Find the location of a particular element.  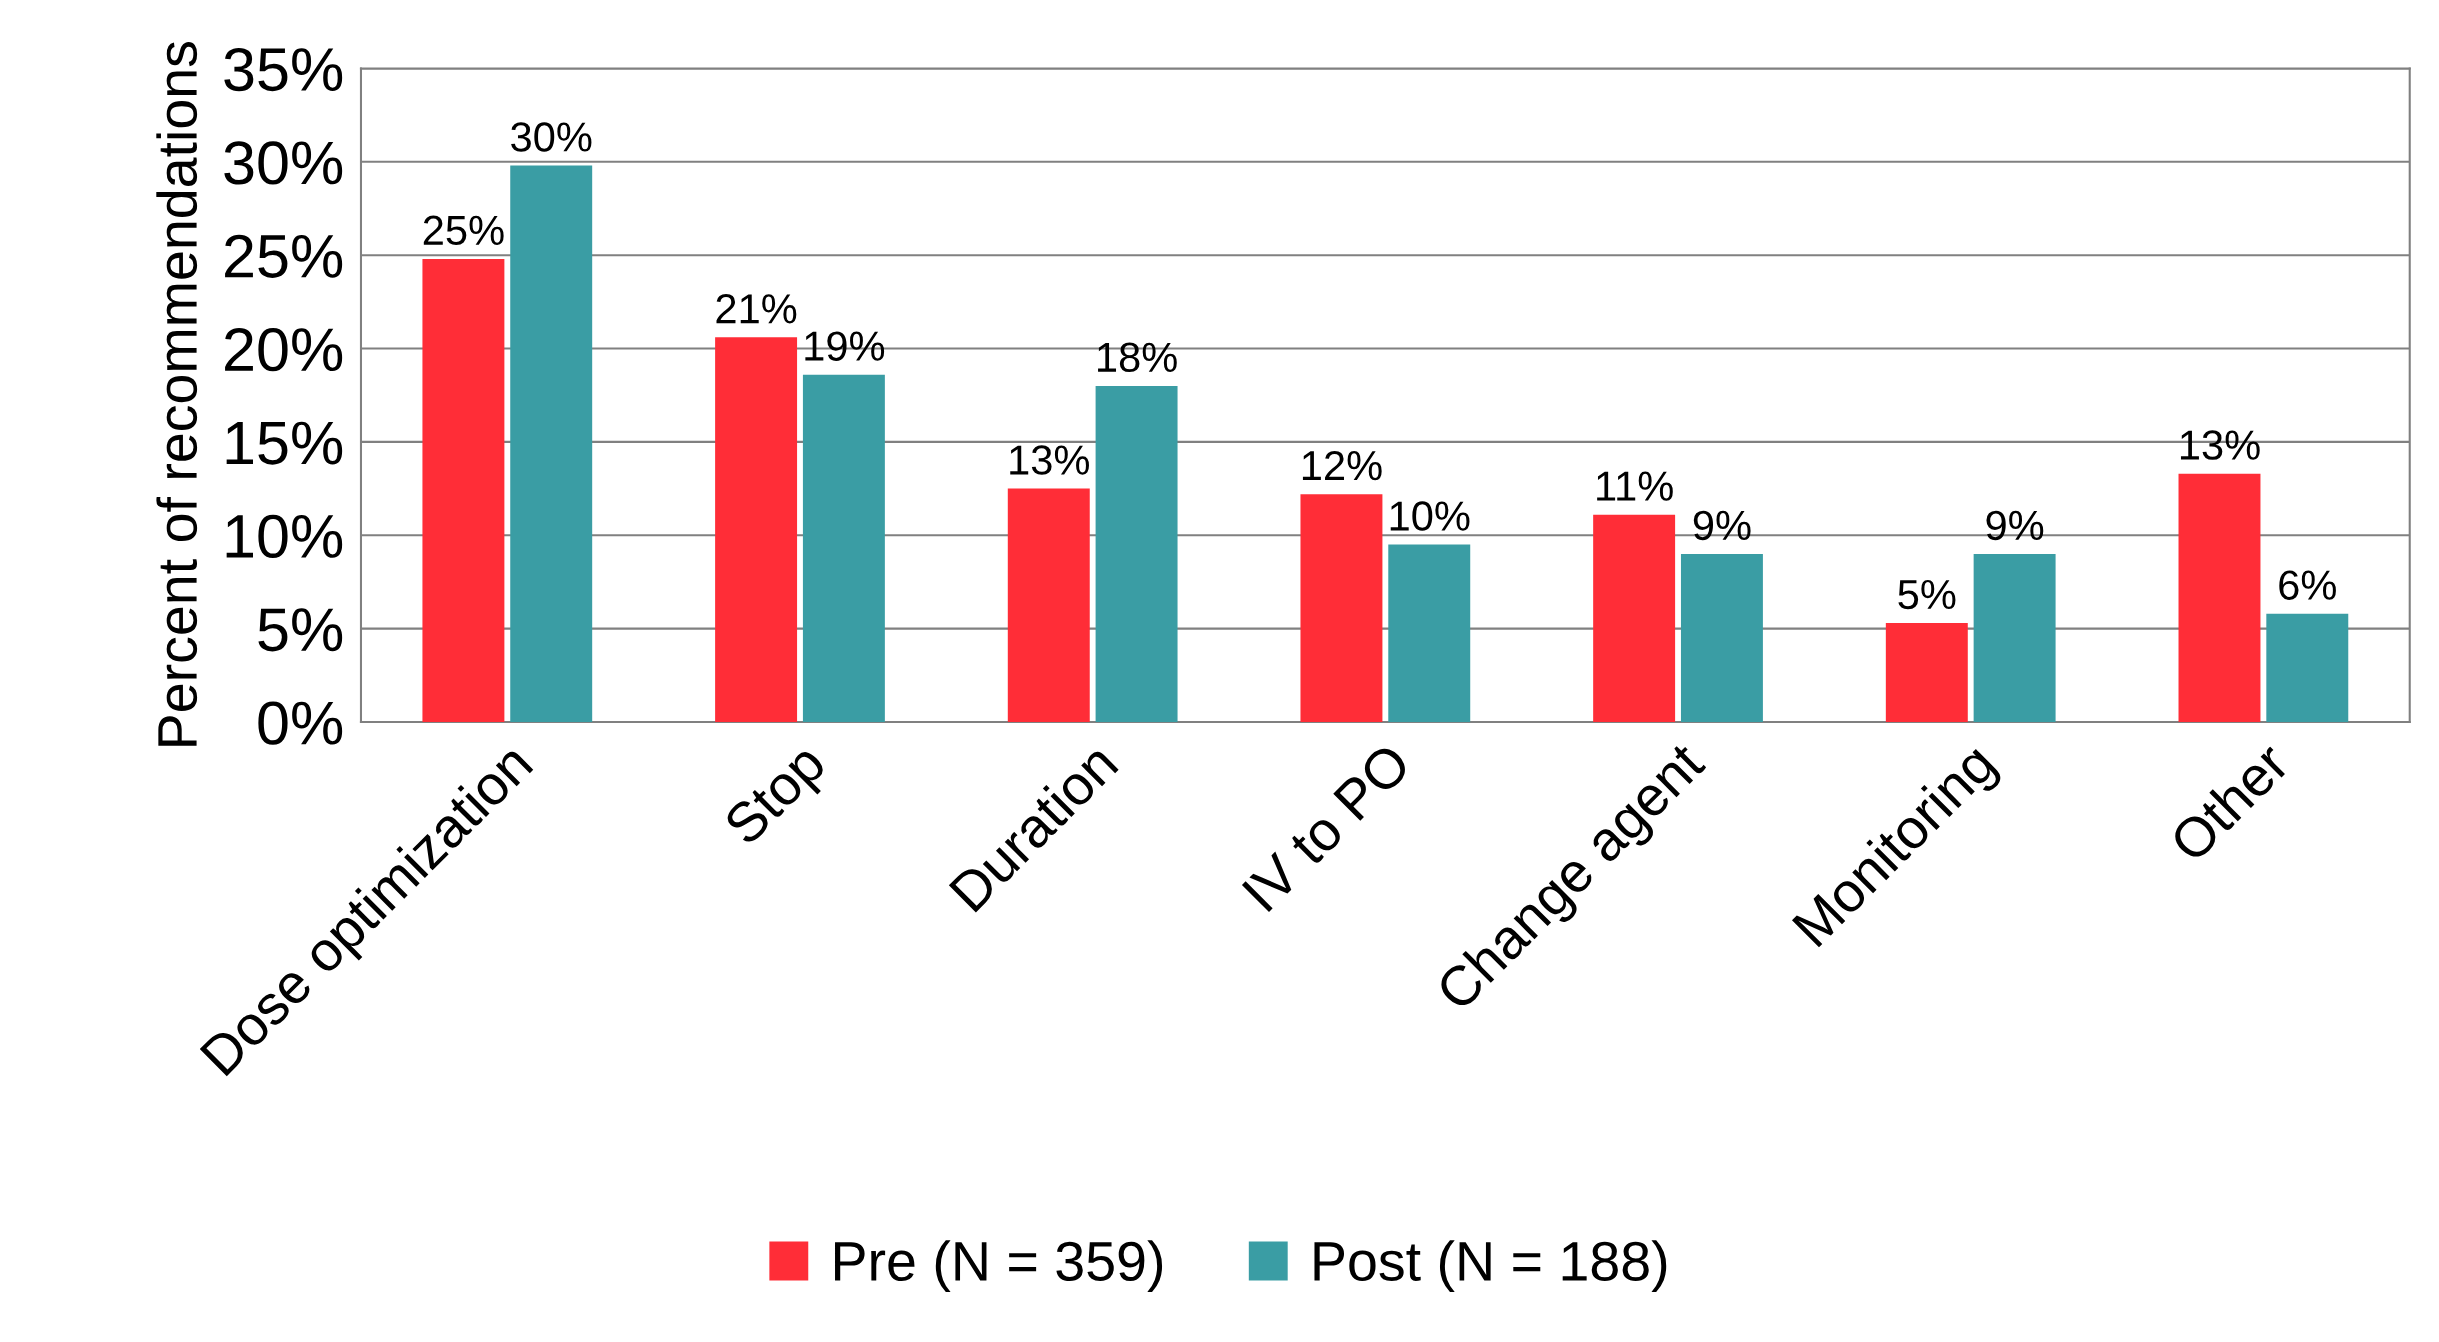

x-tick-label: IV to PO is located at coordinates (1327, 827).